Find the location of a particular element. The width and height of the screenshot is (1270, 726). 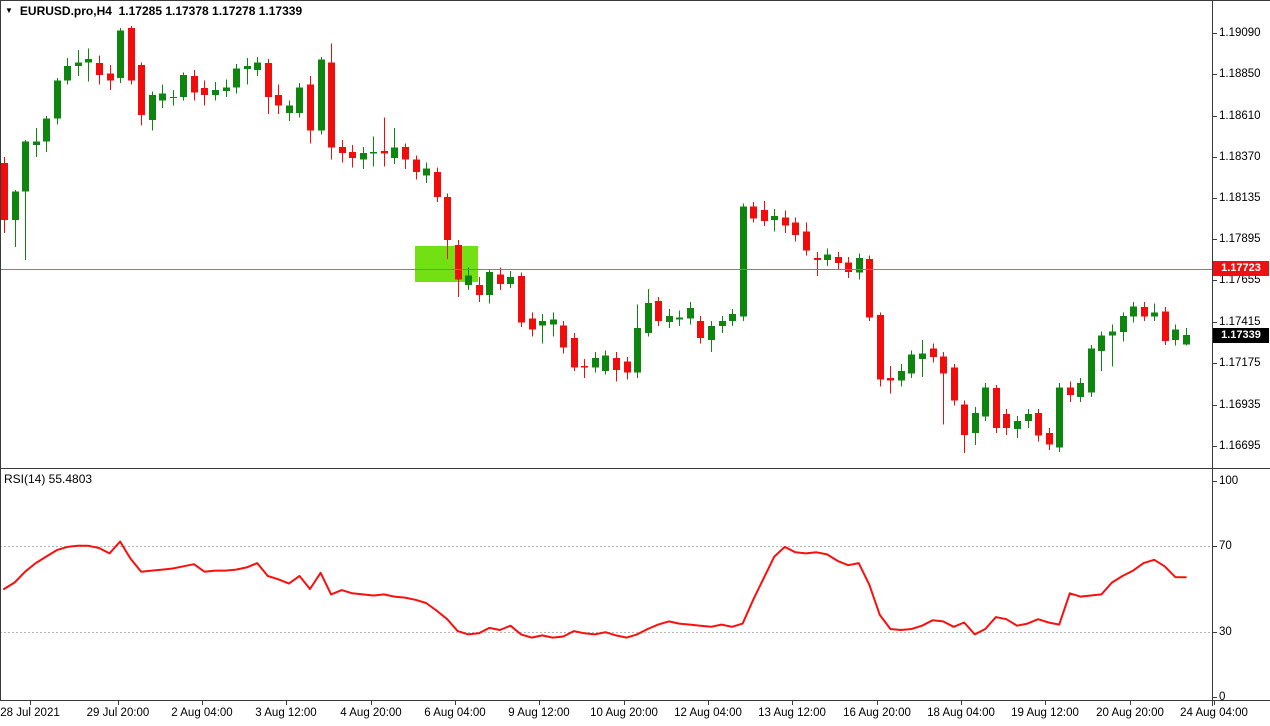

chart-dropdown-icon: ▼ is located at coordinates (9, 10).